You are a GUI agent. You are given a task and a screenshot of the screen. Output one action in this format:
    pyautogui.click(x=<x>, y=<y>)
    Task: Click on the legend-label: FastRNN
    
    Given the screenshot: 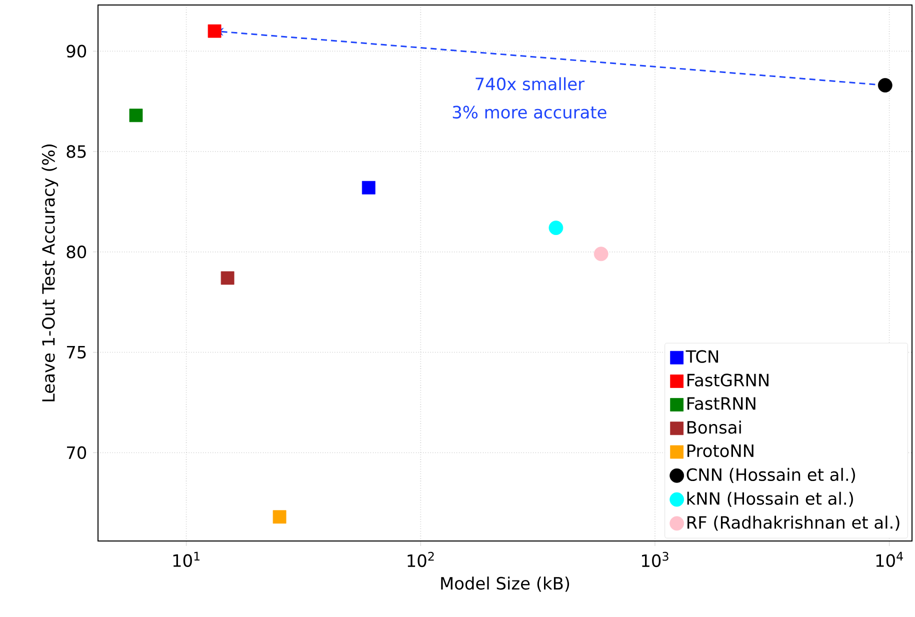 What is the action you would take?
    pyautogui.click(x=721, y=403)
    